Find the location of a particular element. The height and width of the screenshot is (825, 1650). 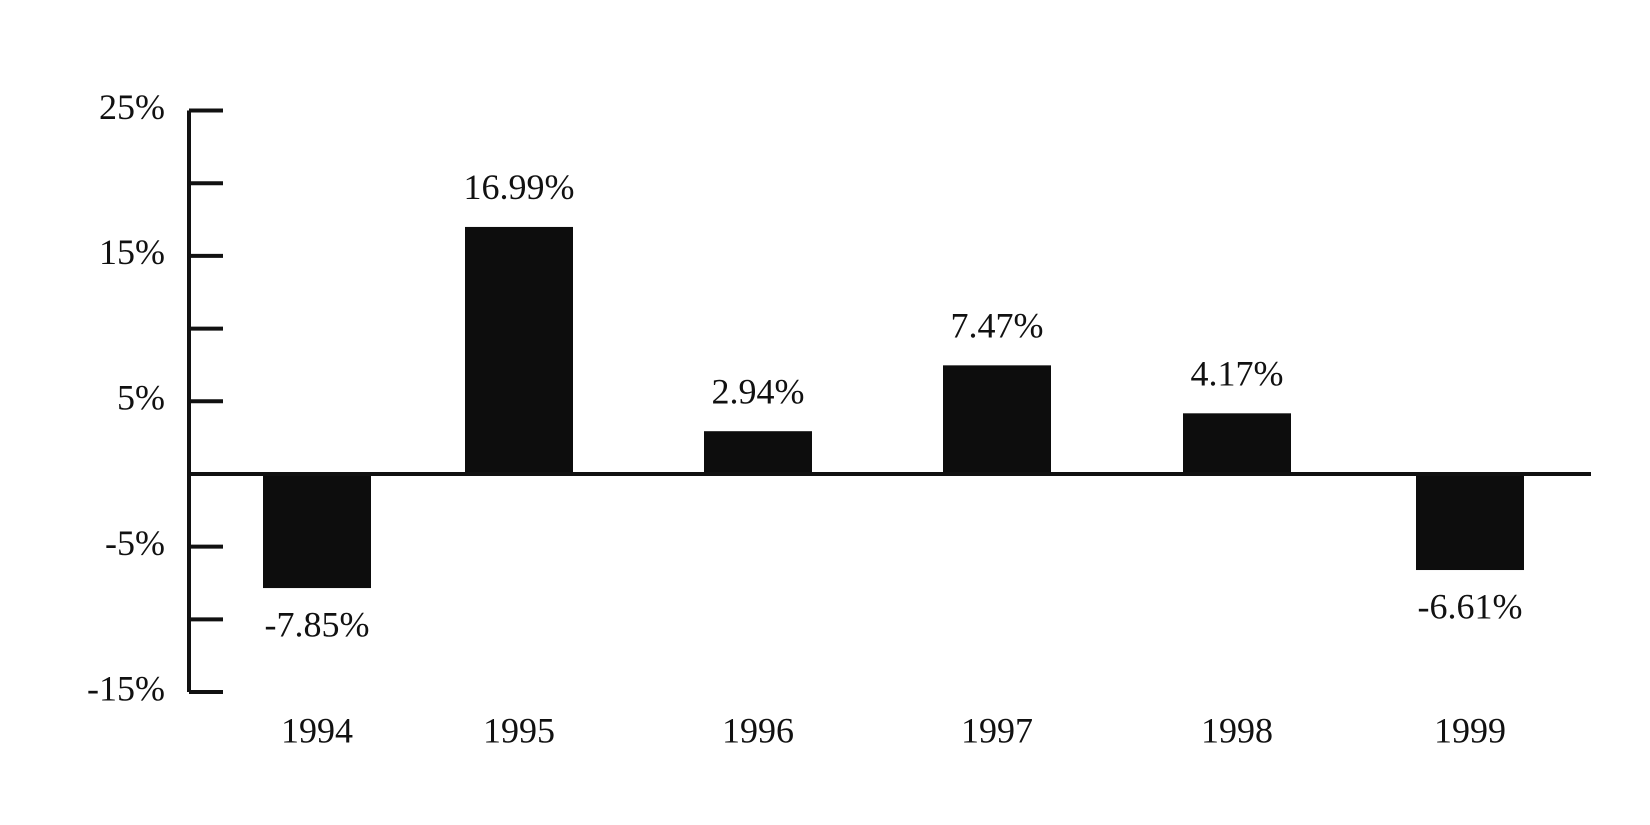

value-label: 2.94% is located at coordinates (758, 391).